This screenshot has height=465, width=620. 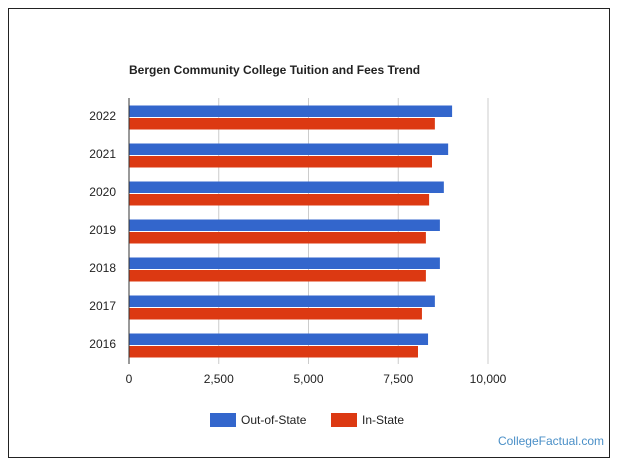 I want to click on y-tick-label: 2017, so click(x=102, y=306).